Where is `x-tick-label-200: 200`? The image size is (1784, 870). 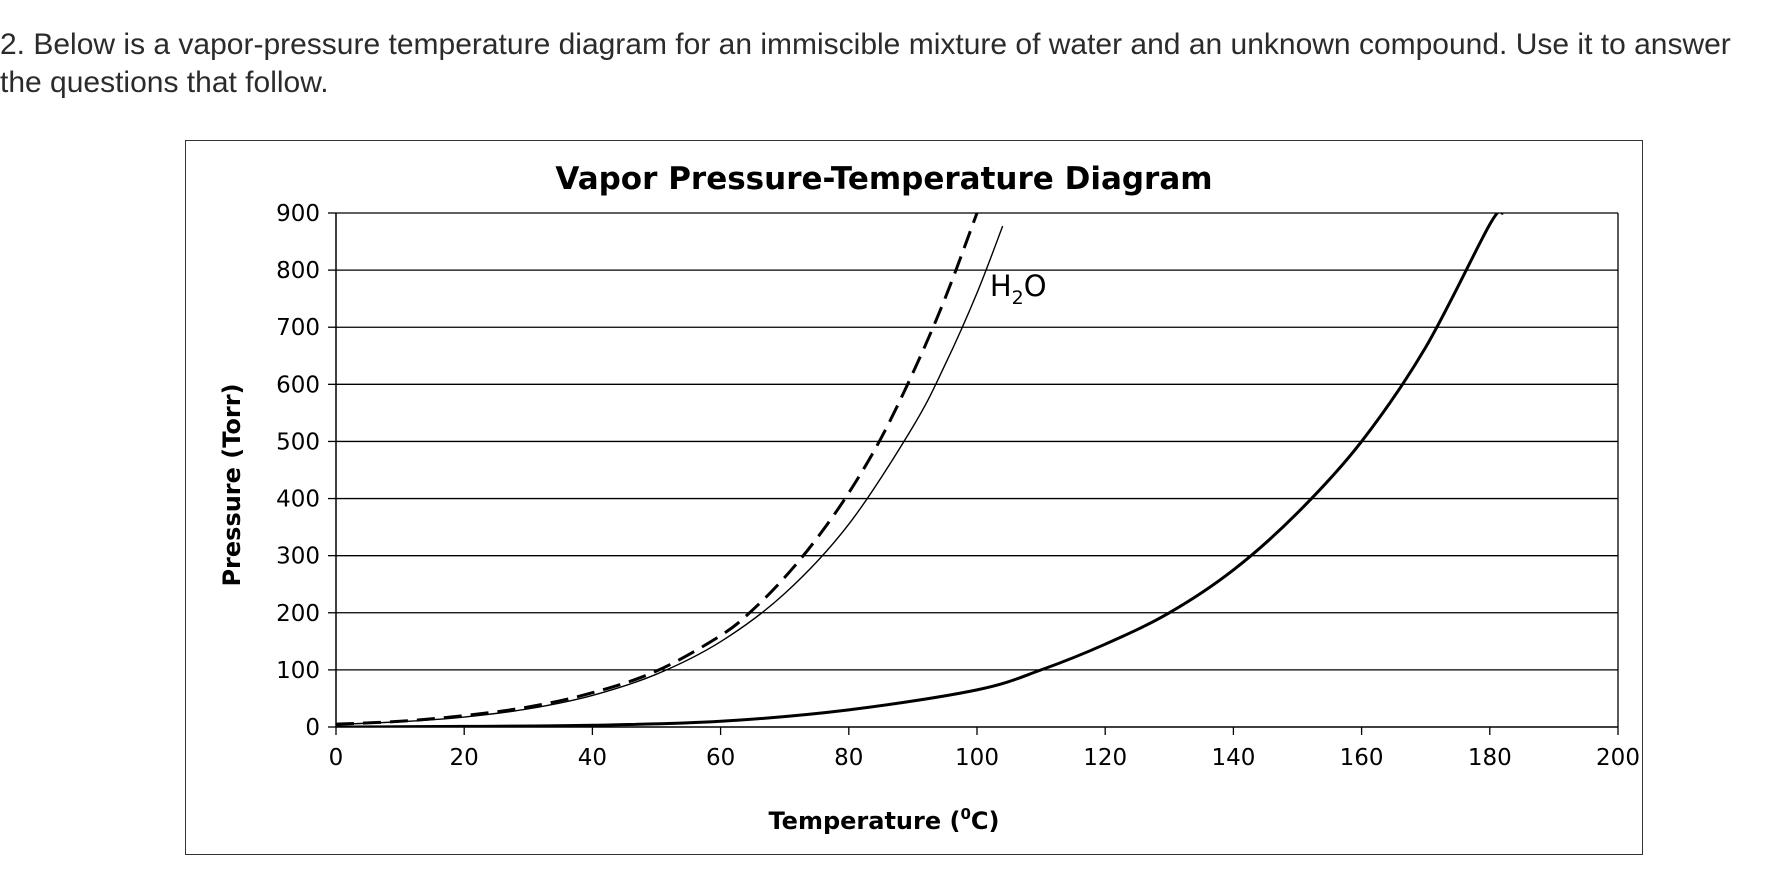
x-tick-label-200: 200 is located at coordinates (1618, 758).